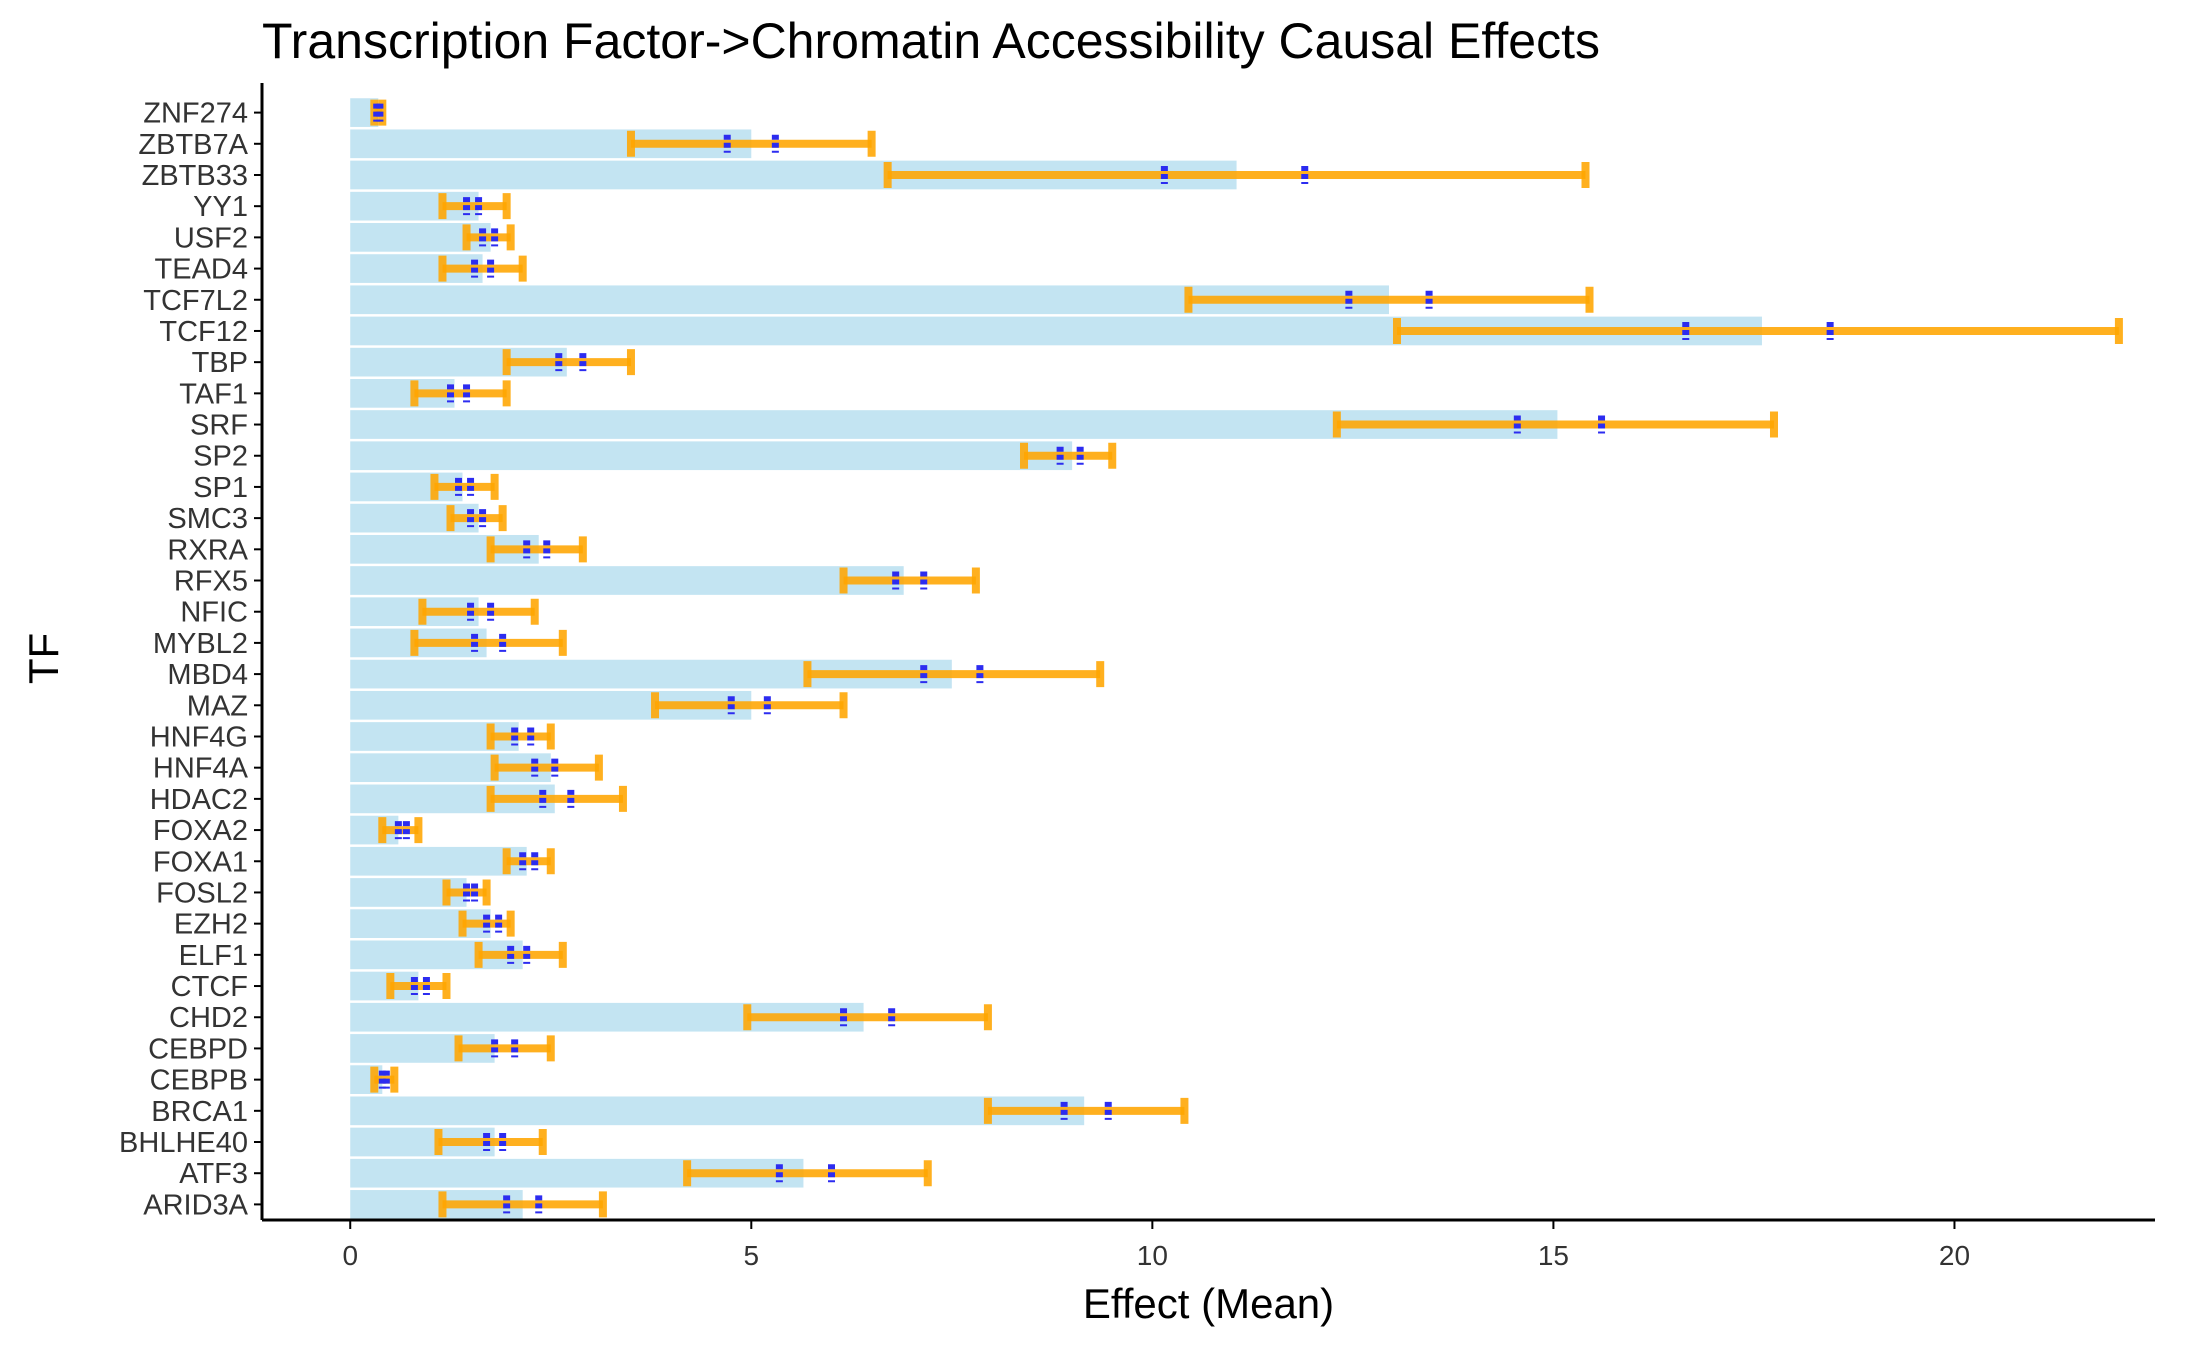 The height and width of the screenshot is (1350, 2187). What do you see at coordinates (1954, 1255) in the screenshot?
I see `x-tick-label-20: 20` at bounding box center [1954, 1255].